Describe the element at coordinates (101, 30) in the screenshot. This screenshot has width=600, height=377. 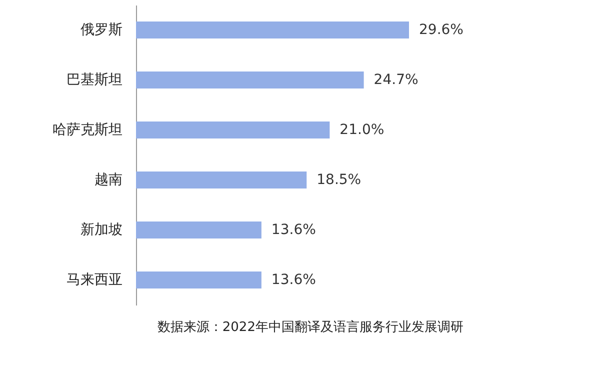
I see `y-tick-label: 俄罗斯` at that location.